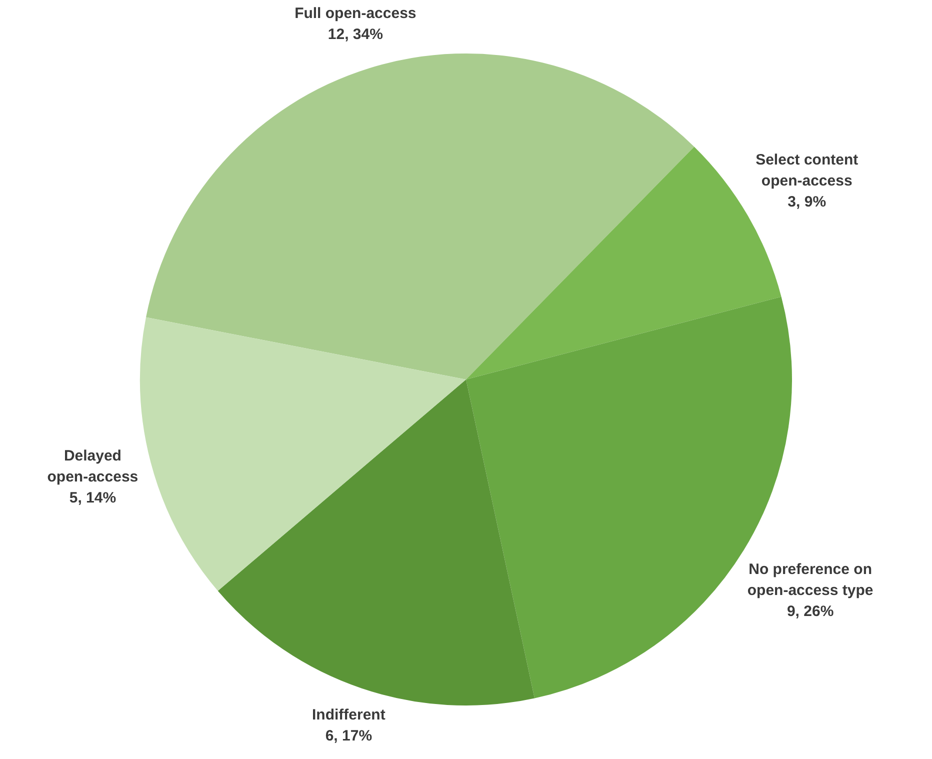  I want to click on slice-label: Select content open-access, so click(807, 171).